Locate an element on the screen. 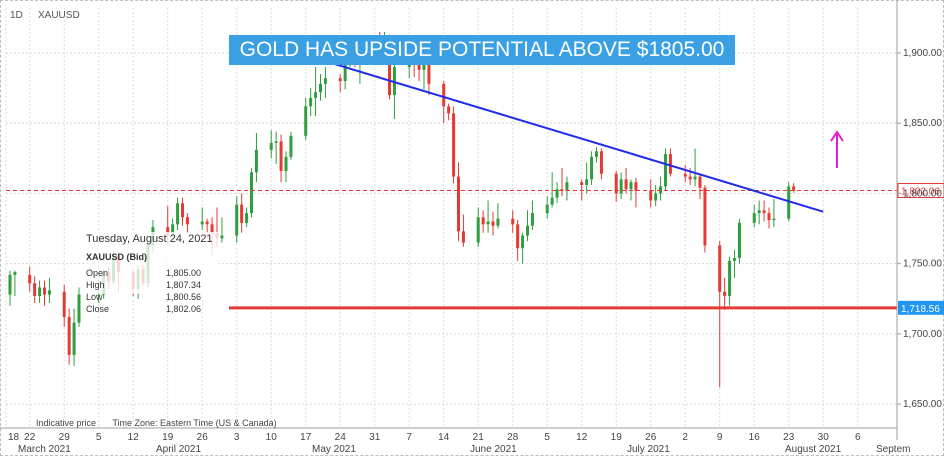  symbol-label: XAUUSD is located at coordinates (59, 15).